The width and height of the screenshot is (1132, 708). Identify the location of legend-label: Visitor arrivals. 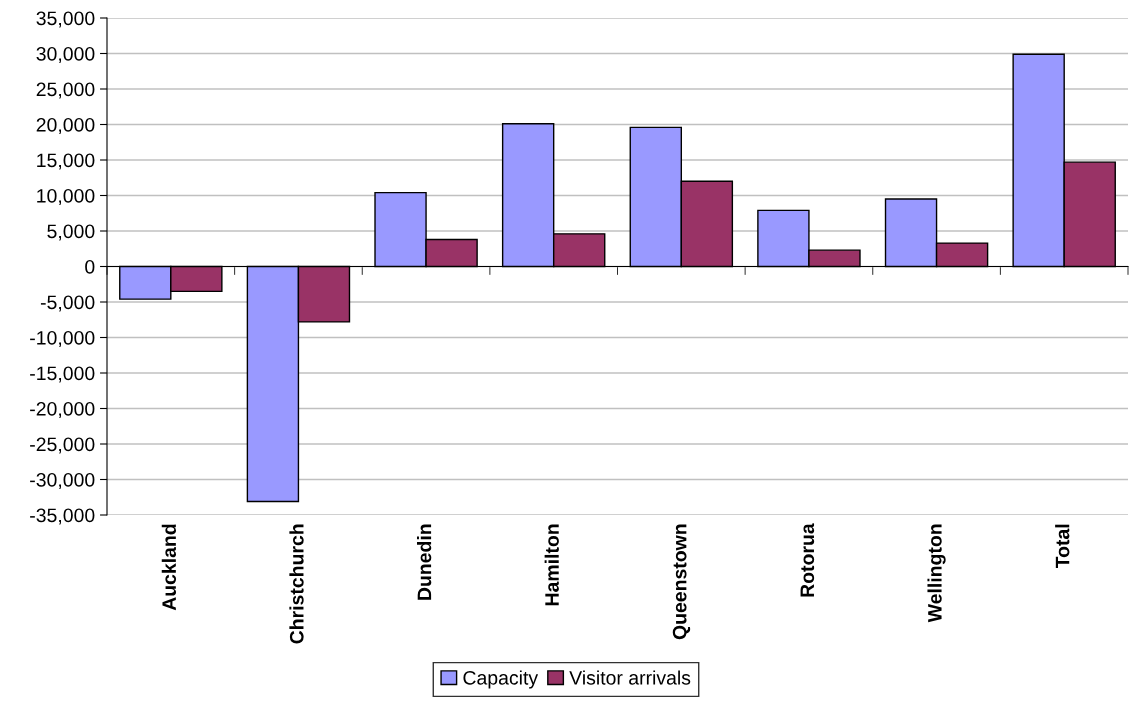
(630, 677).